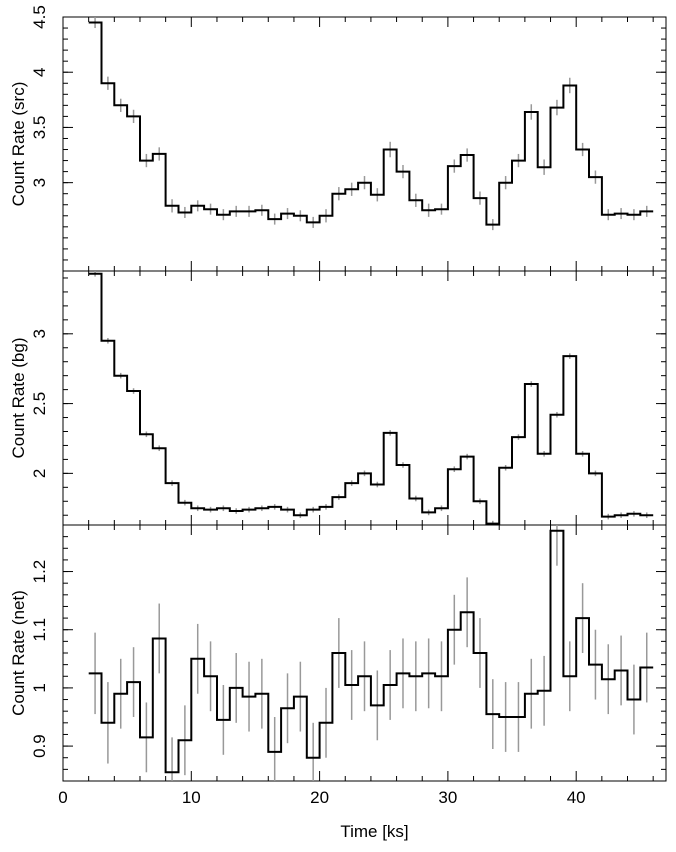  Describe the element at coordinates (39, 630) in the screenshot. I see `panel-3-ytick-label: 1.1` at that location.